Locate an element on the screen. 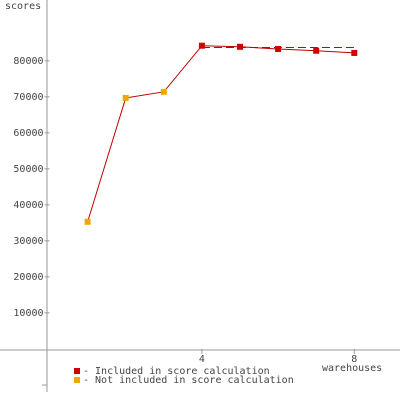 This screenshot has width=400, height=400. y-tick-label: 30000 is located at coordinates (28, 241).